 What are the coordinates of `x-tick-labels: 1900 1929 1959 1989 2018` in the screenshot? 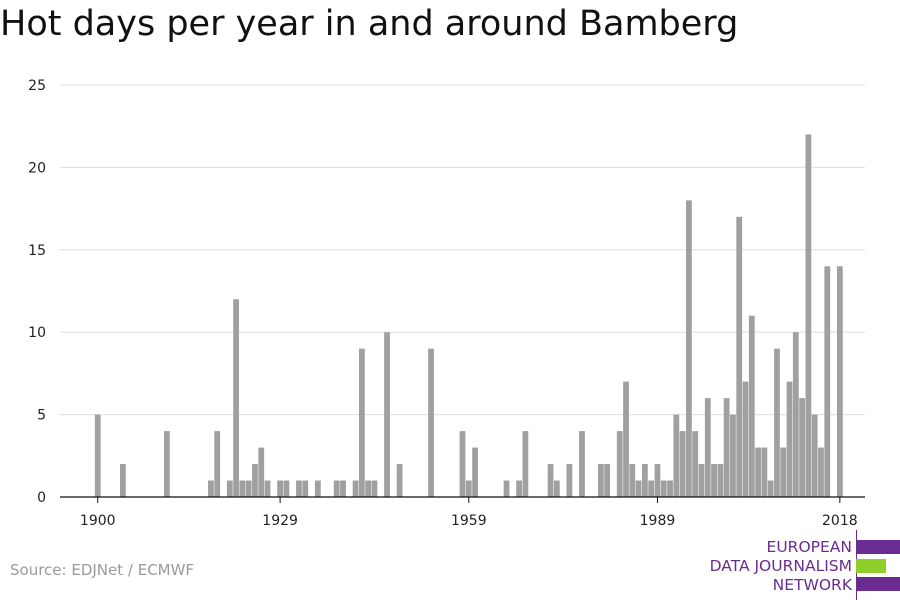 It's located at (469, 521).